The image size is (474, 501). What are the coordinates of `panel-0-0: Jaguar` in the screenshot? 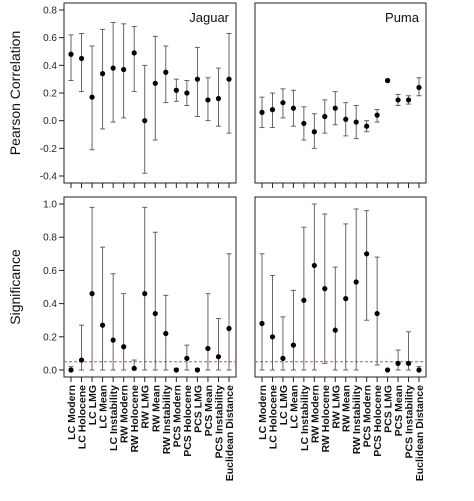 It's located at (150, 95).